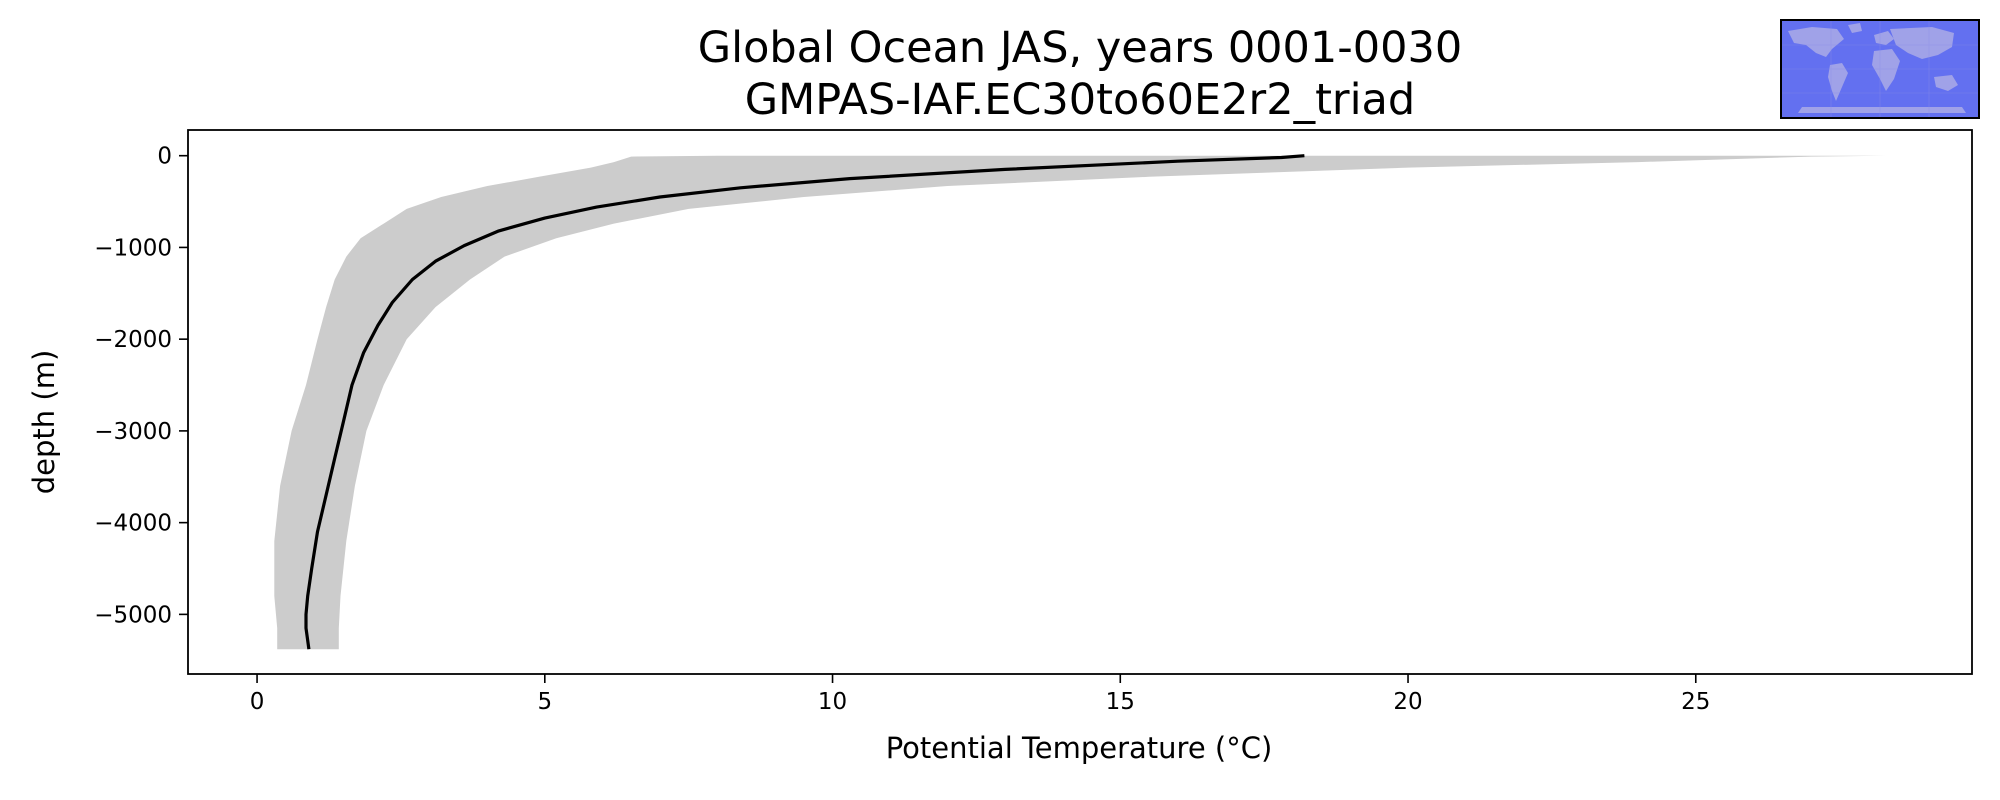 The image size is (2000, 800). I want to click on x-axis-label: Potential Temperature (°C), so click(1079, 748).